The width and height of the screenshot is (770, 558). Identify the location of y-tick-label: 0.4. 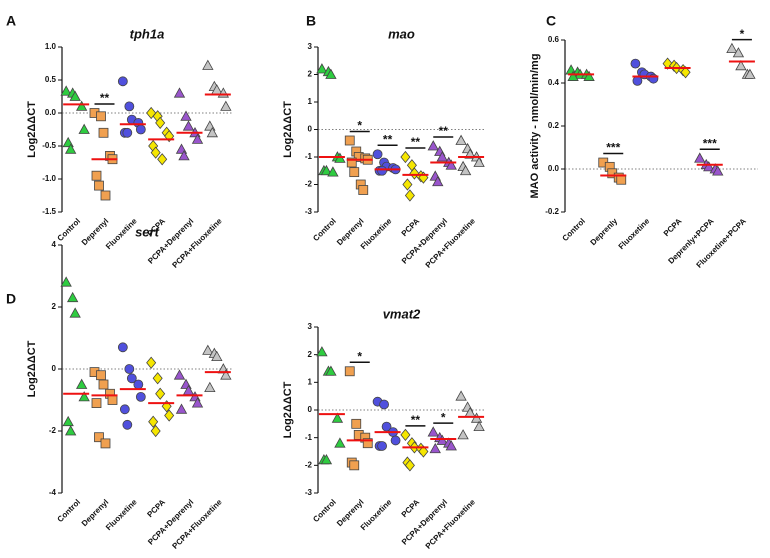
(554, 82).